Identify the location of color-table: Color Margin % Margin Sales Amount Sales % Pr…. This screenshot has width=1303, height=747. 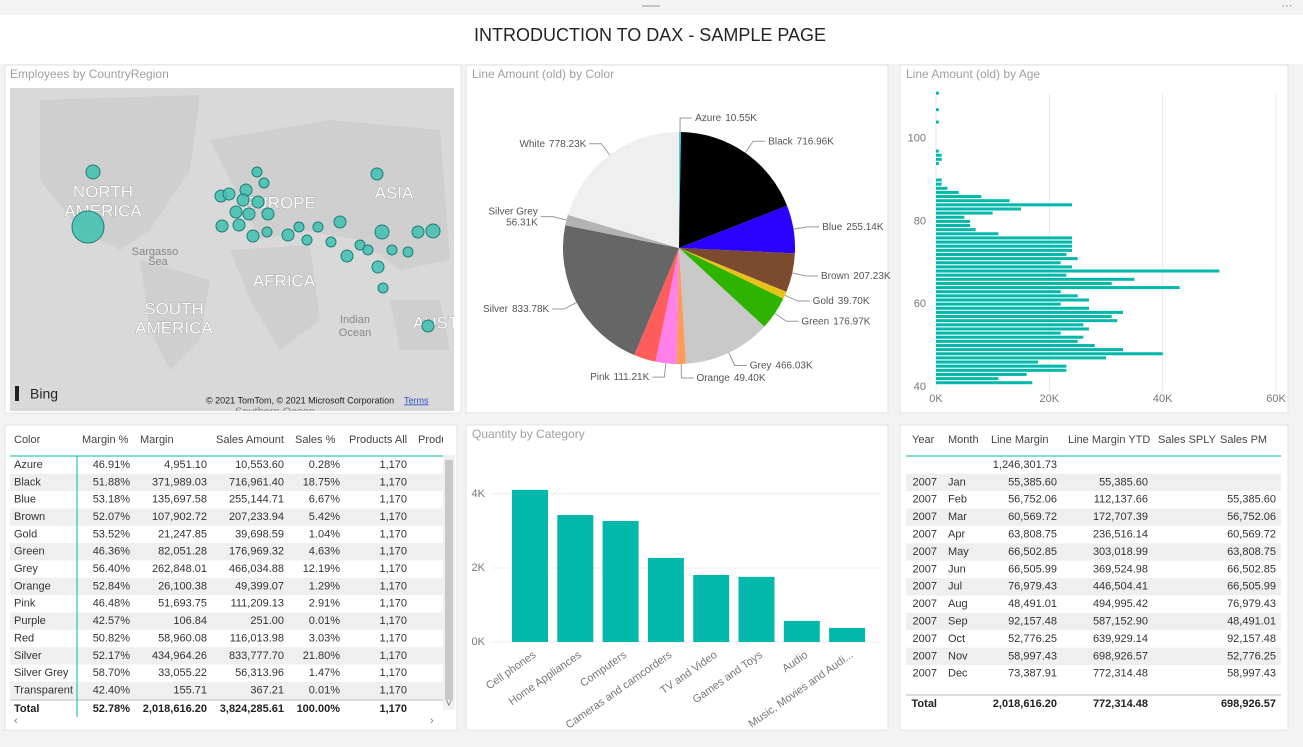
(226, 575).